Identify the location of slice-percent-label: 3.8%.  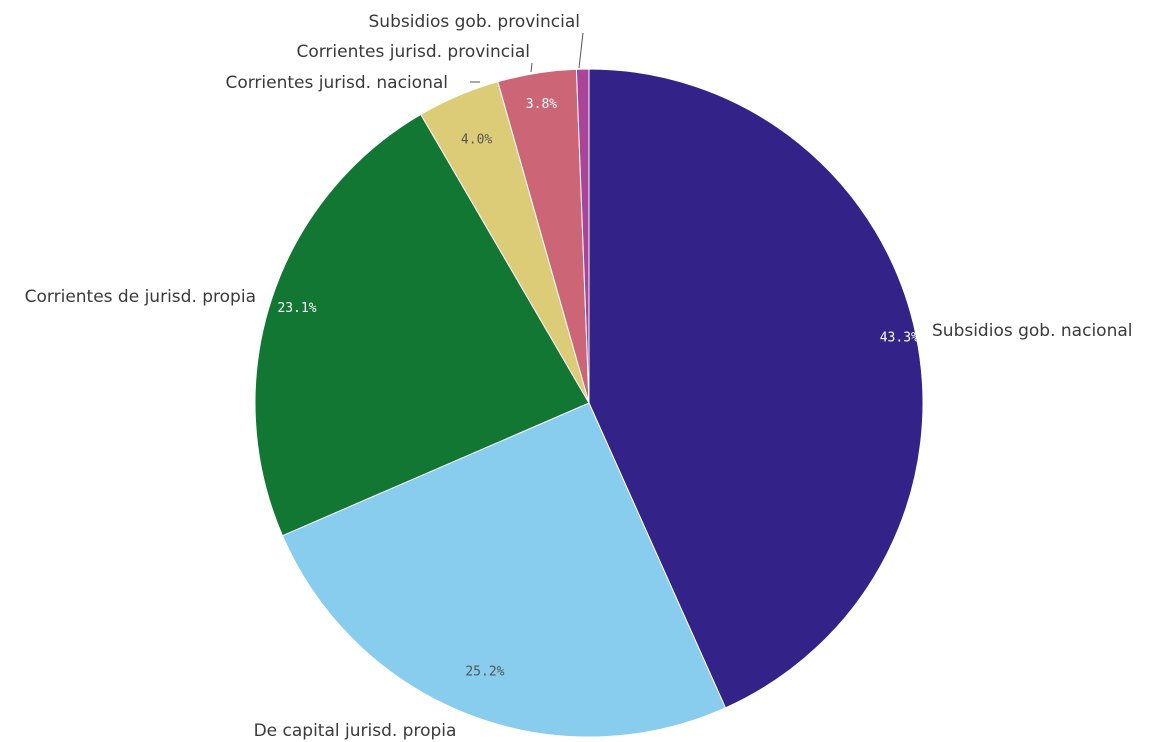
(541, 104).